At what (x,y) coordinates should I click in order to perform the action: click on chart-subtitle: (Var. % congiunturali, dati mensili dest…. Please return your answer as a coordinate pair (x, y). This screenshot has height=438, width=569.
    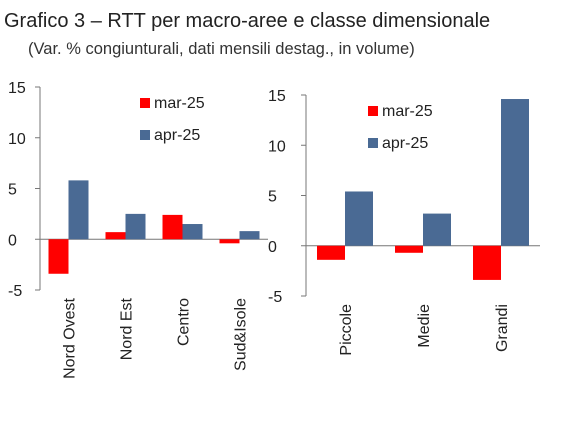
    Looking at the image, I should click on (221, 49).